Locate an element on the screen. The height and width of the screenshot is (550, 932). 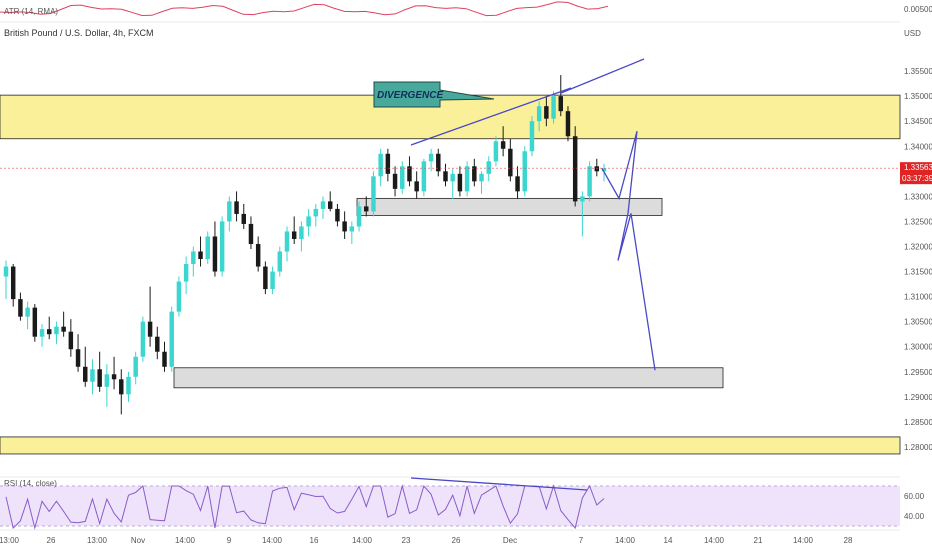
price-tick: 1.35000 is located at coordinates (918, 96).